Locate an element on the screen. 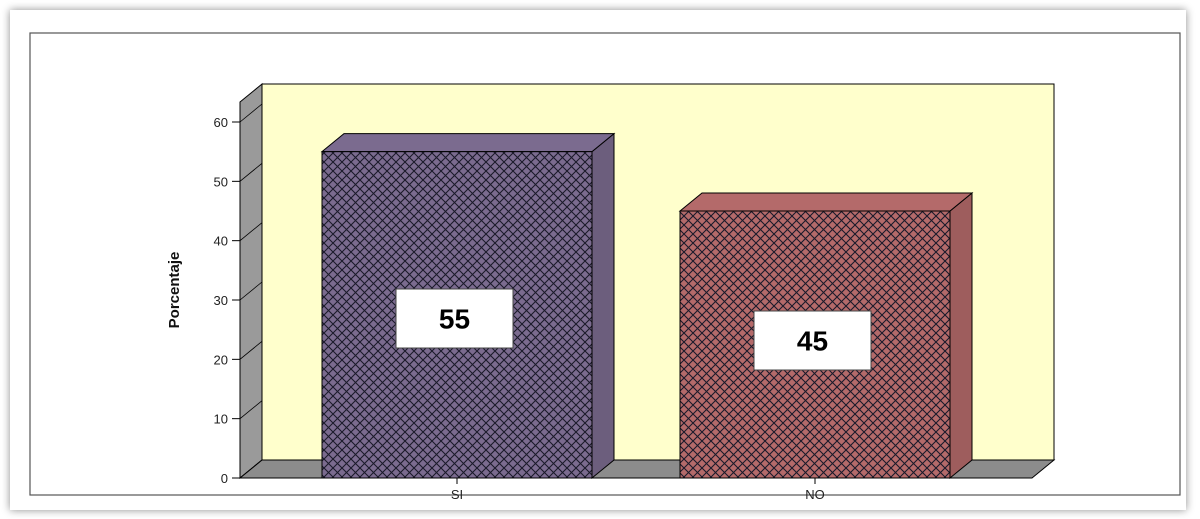 Image resolution: width=1200 pixels, height=519 pixels. value-label: 55 is located at coordinates (454, 319).